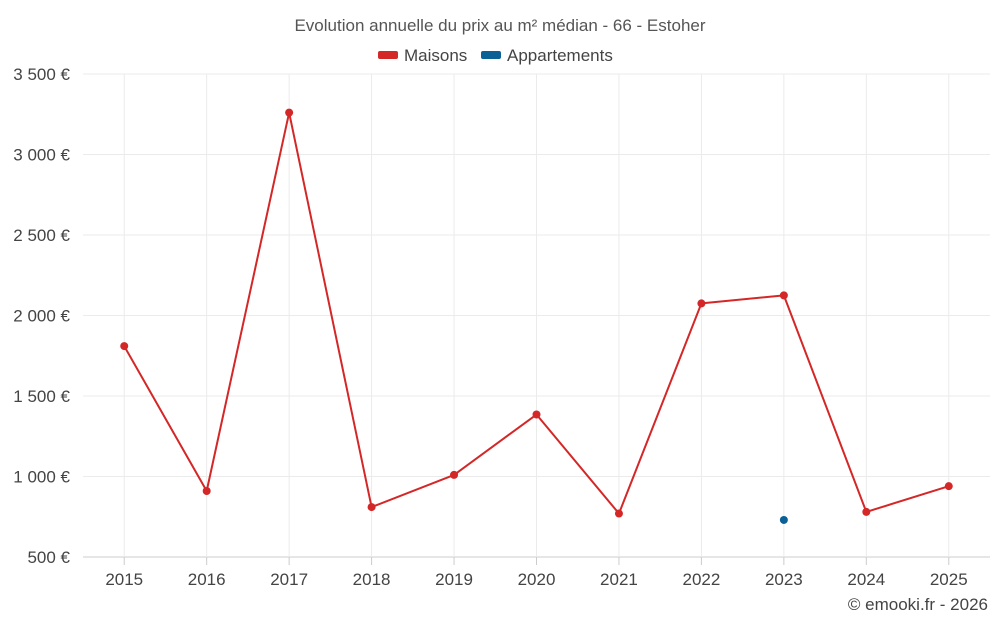  What do you see at coordinates (41, 74) in the screenshot?
I see `y-tick-label: 3 500 €` at bounding box center [41, 74].